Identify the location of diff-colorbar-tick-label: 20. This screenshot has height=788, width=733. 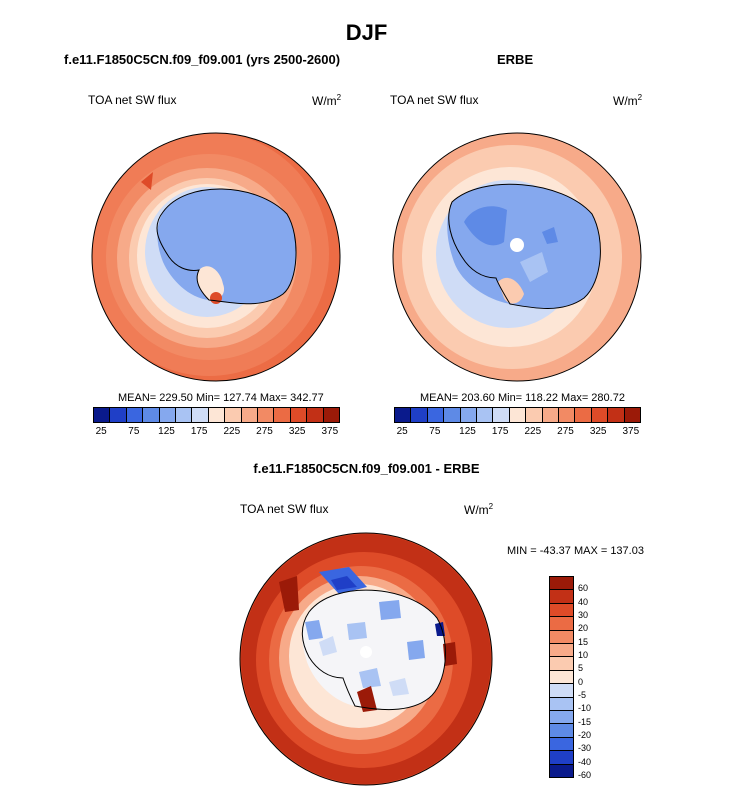
(583, 628).